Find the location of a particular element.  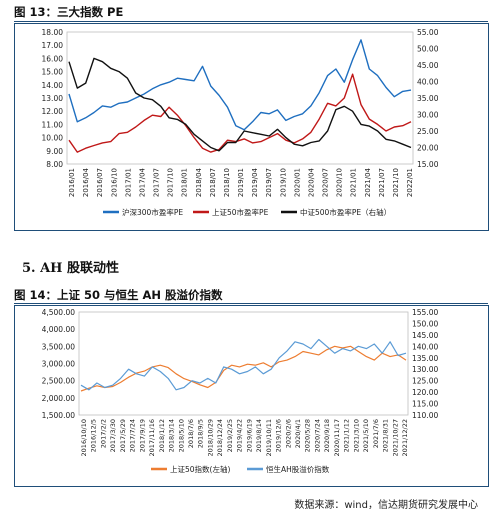

fig14-xtick: 2018/10/29 is located at coordinates (210, 437).